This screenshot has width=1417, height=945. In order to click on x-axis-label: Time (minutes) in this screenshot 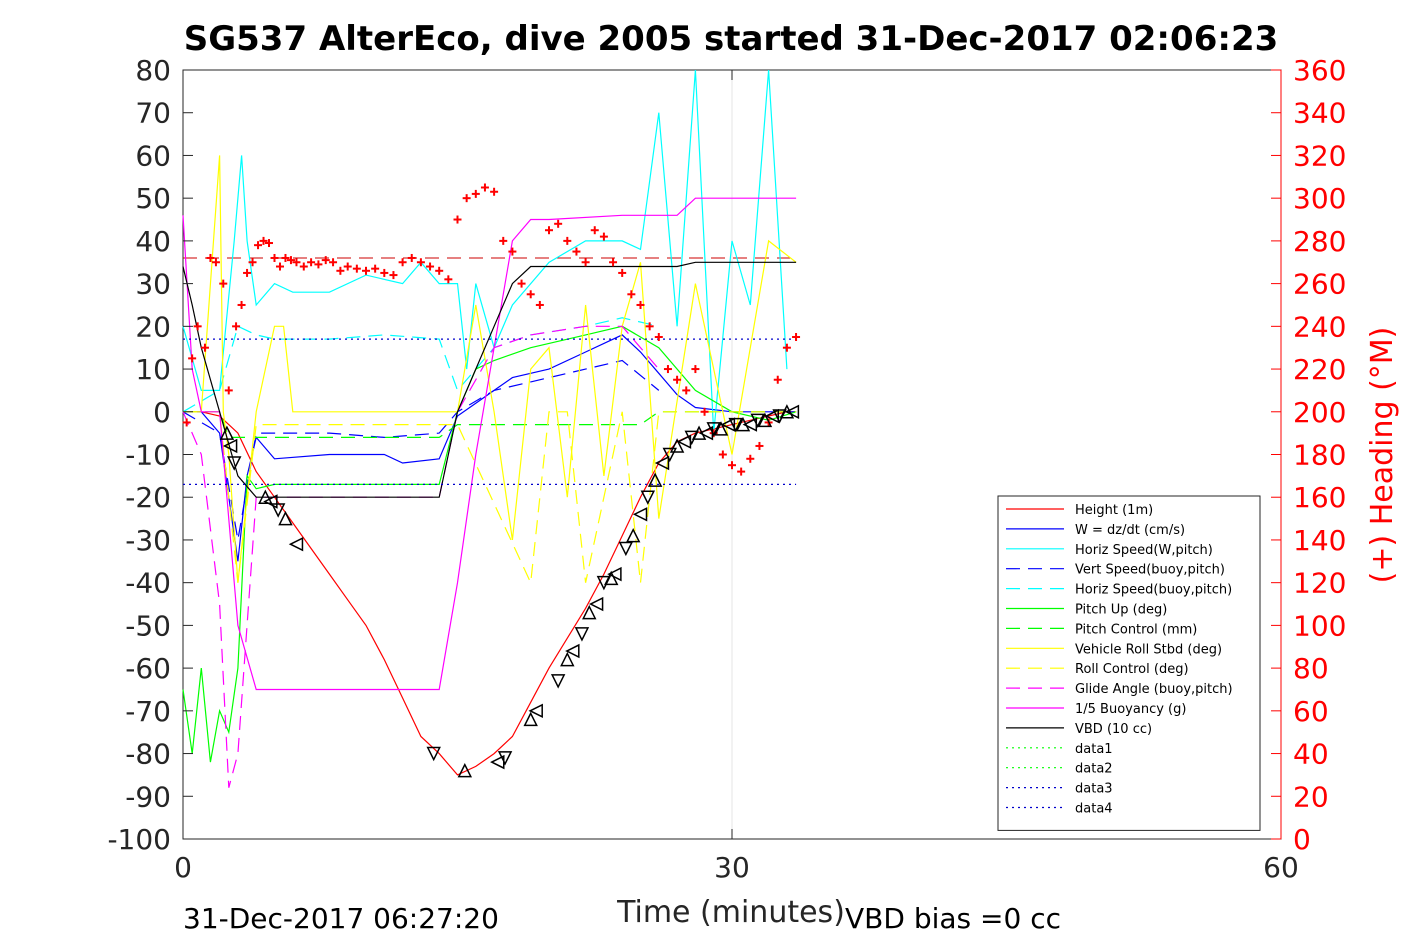, I will do `click(730, 912)`.